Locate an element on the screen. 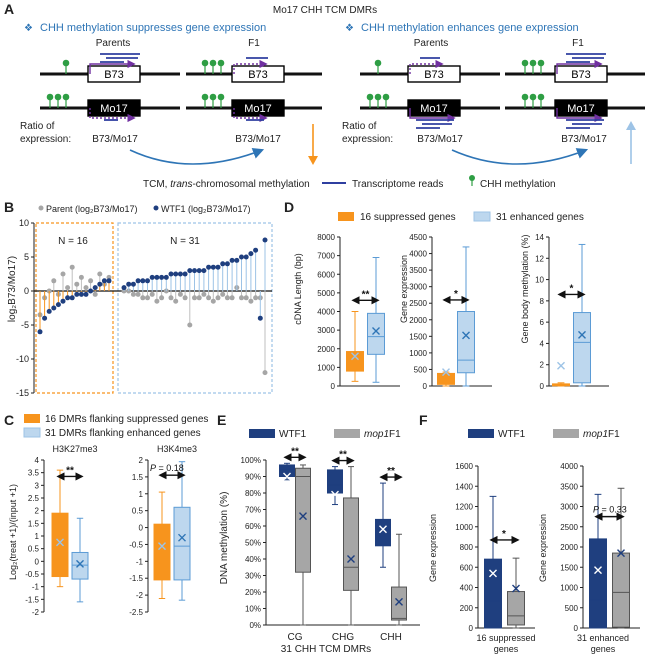  f1-label-right: F1 is located at coordinates (578, 43).